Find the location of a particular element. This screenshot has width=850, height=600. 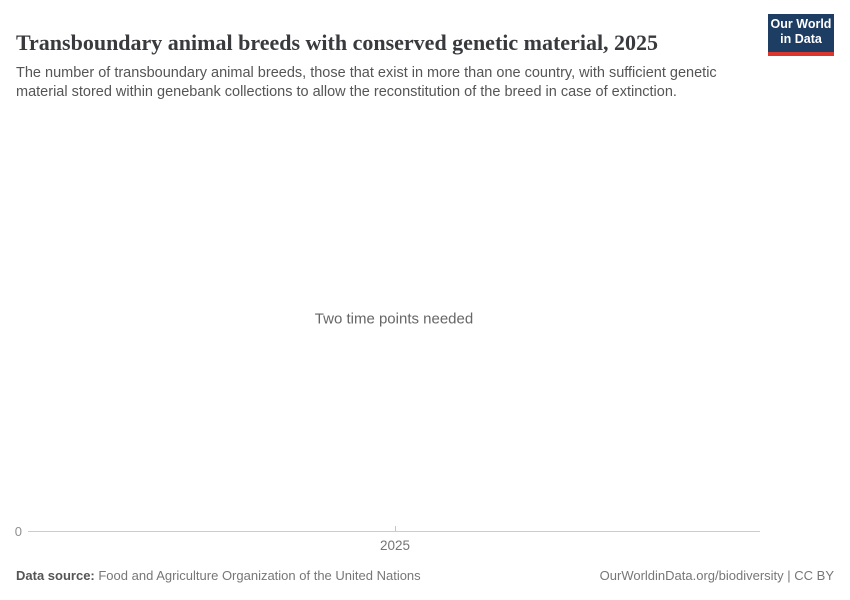

data-source-label: Data source: is located at coordinates (55, 575).